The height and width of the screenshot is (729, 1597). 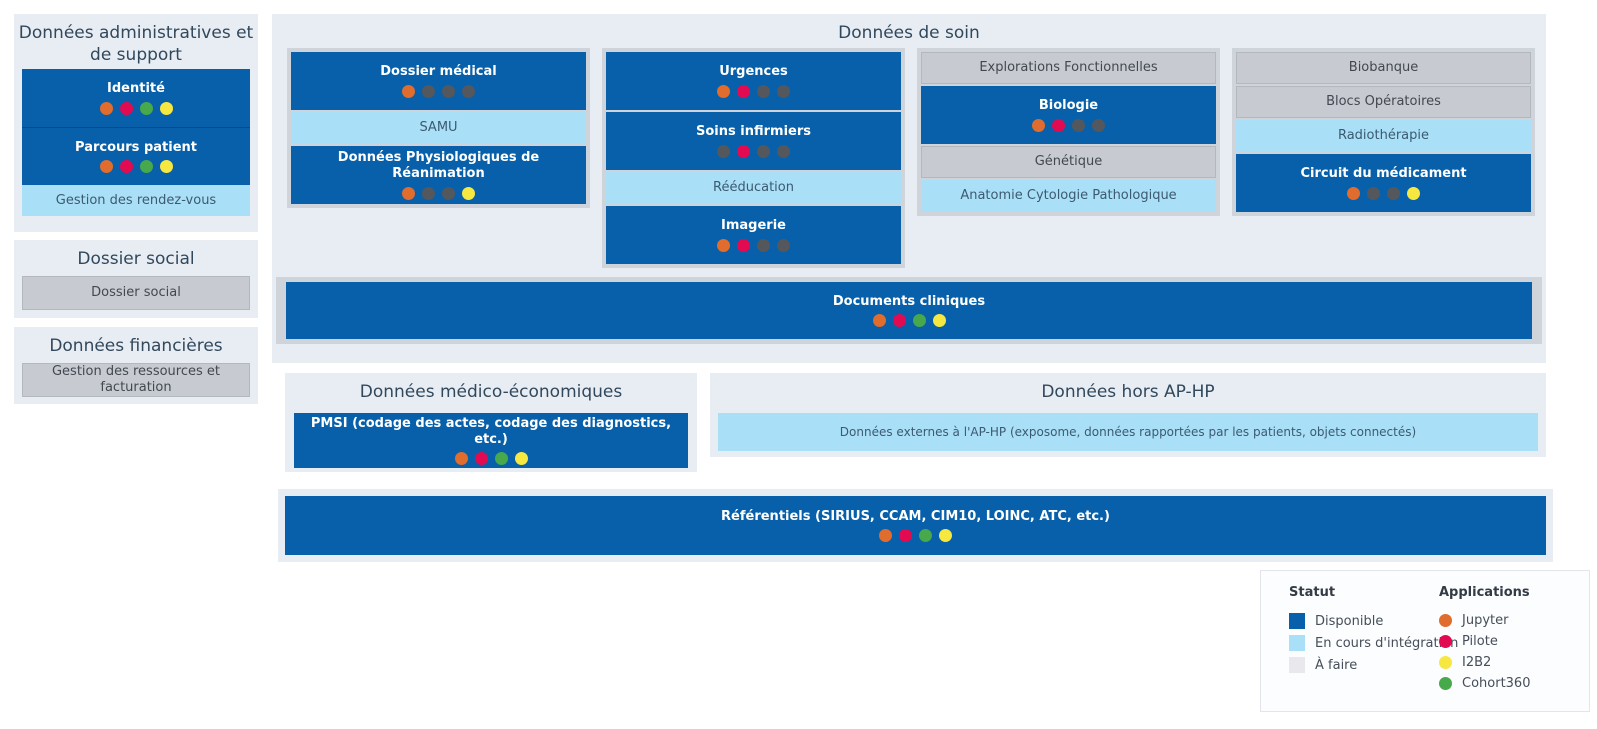 What do you see at coordinates (1484, 662) in the screenshot?
I see `legend-app-i2b2: I2B2` at bounding box center [1484, 662].